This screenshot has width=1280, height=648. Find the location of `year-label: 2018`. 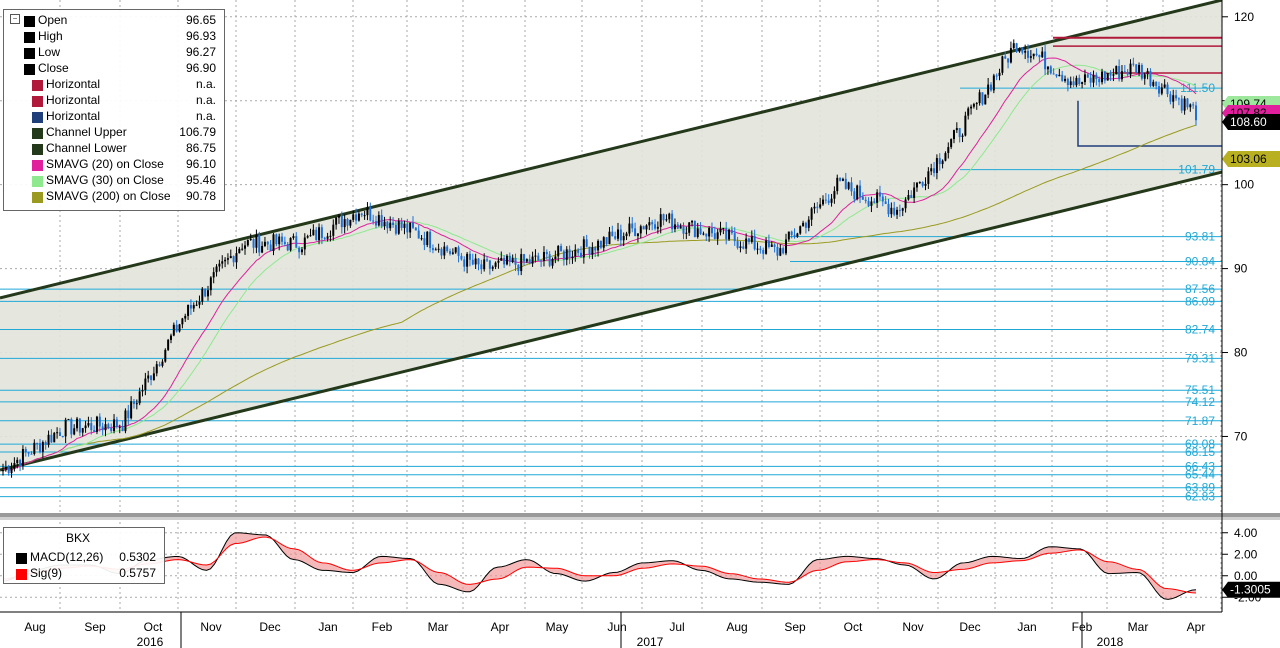

year-label: 2018 is located at coordinates (1110, 641).